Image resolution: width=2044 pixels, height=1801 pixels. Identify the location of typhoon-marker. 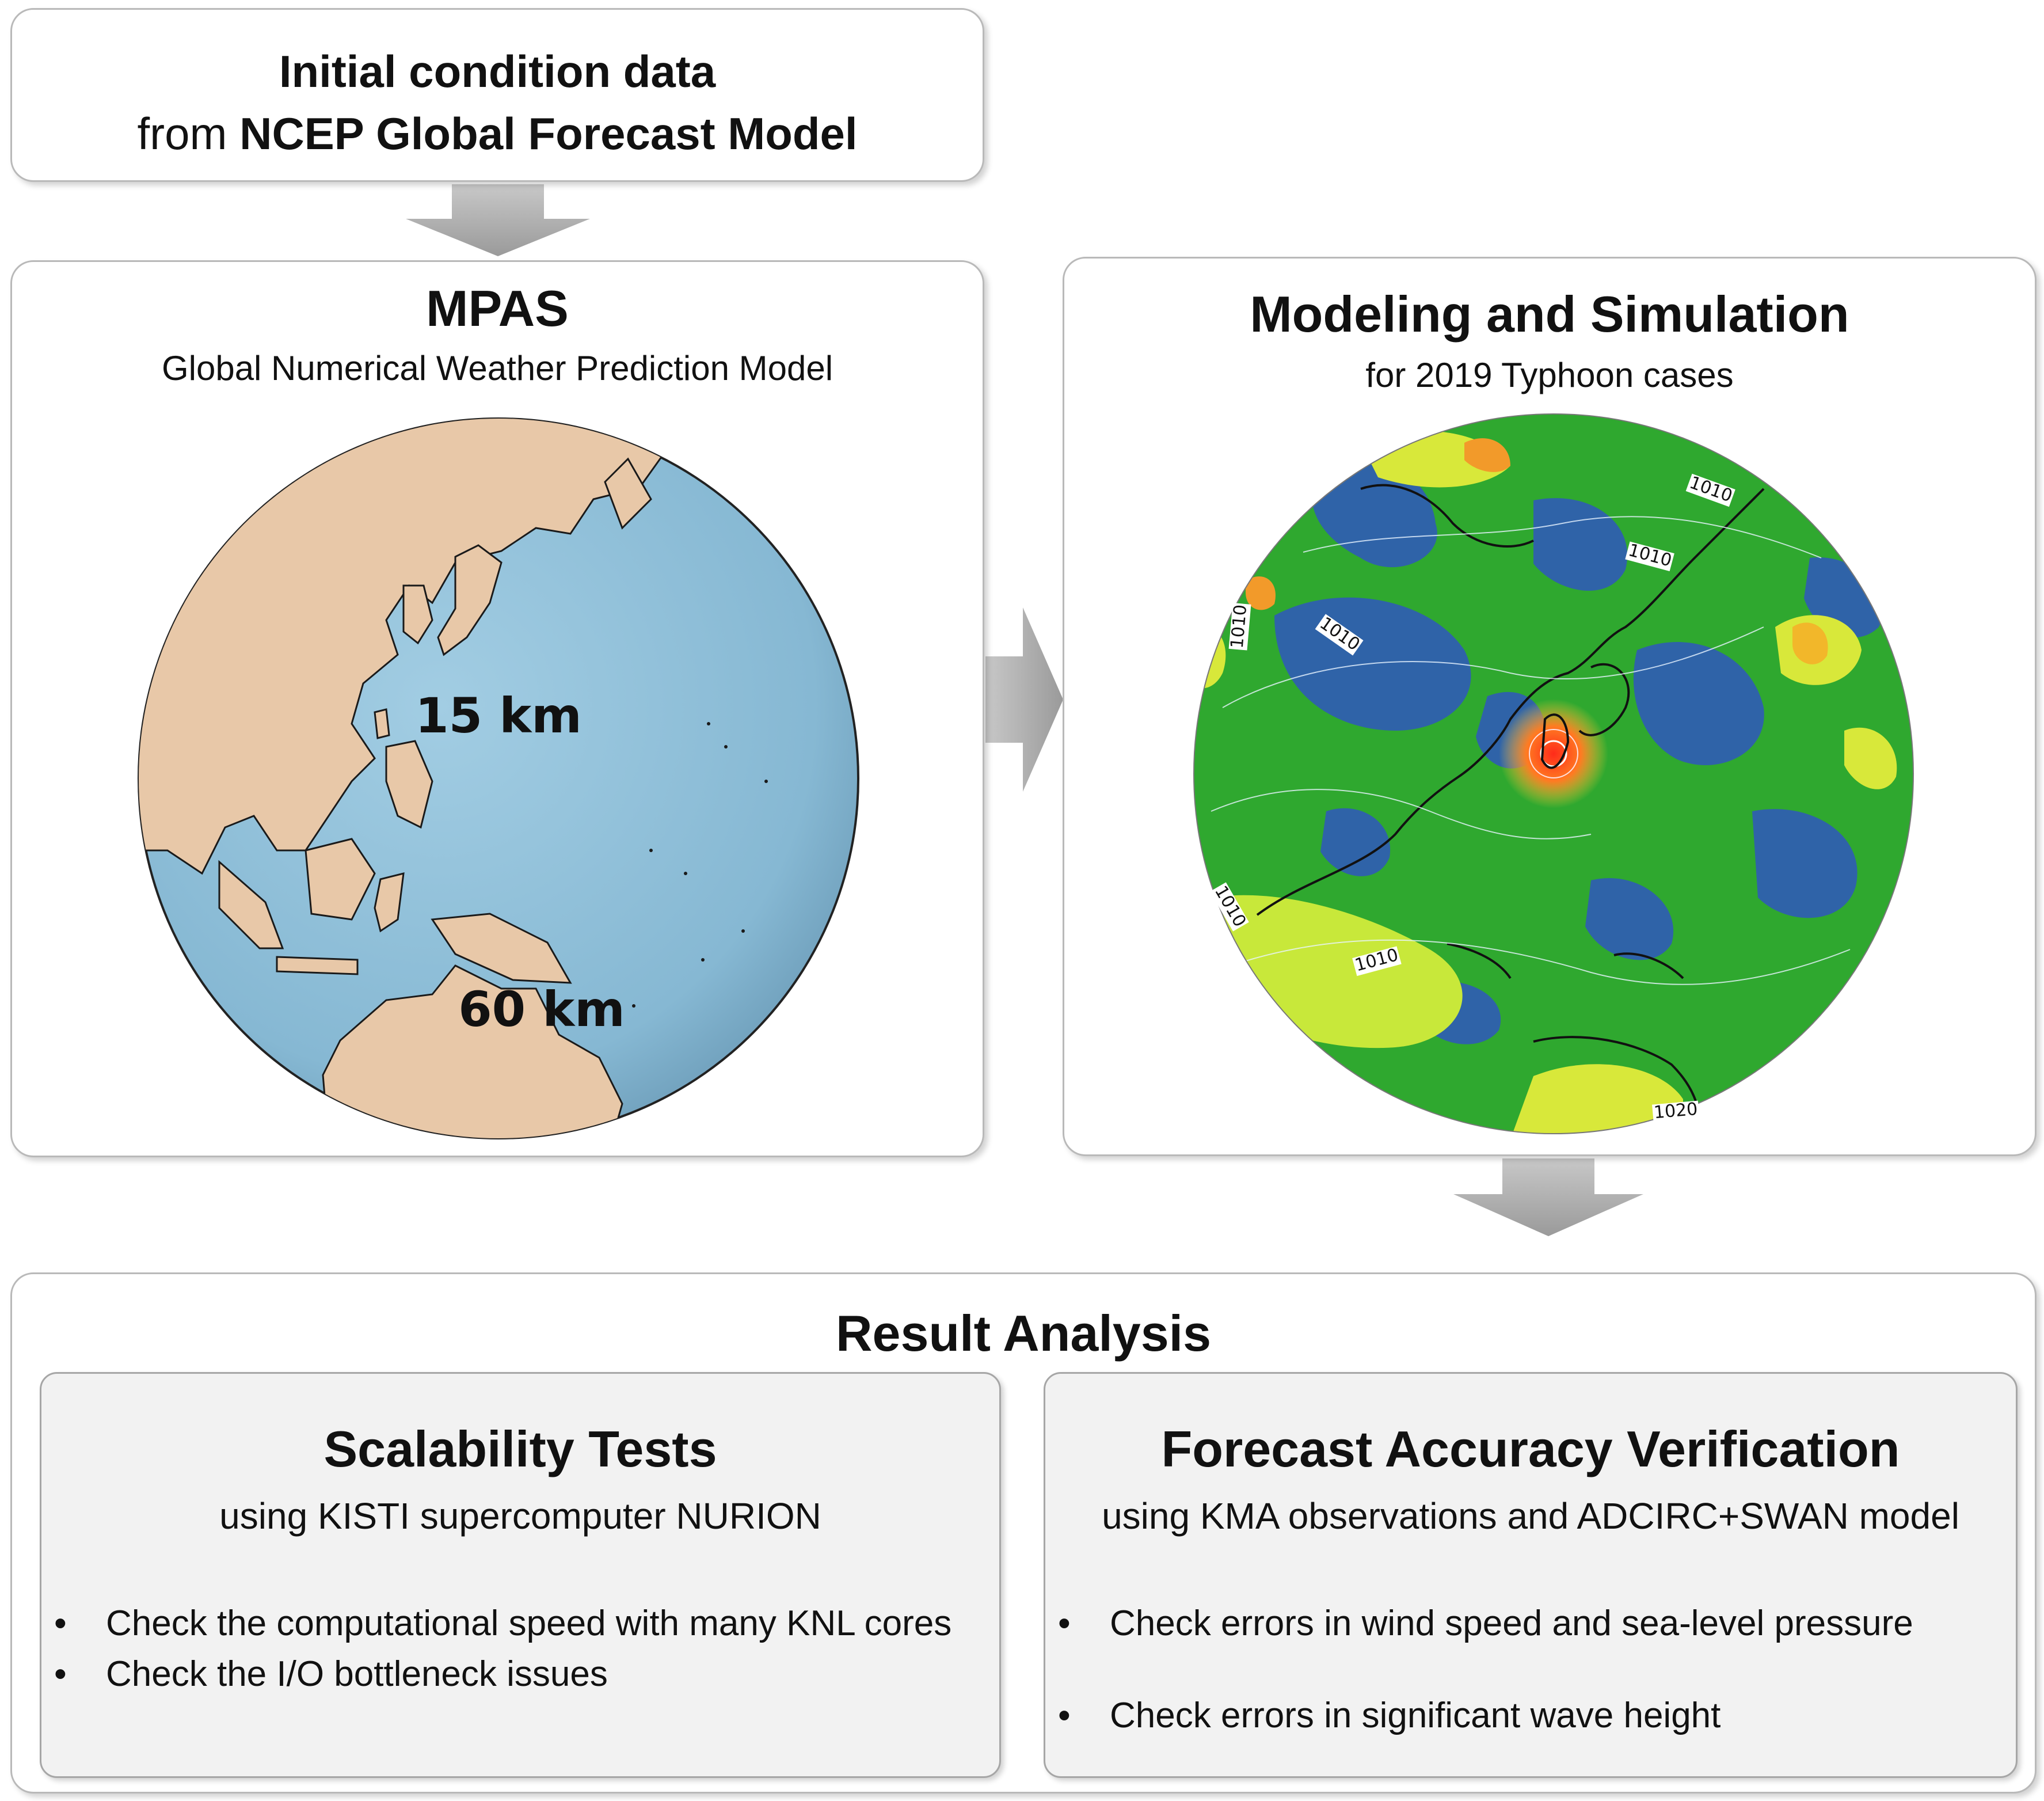
(1553, 753).